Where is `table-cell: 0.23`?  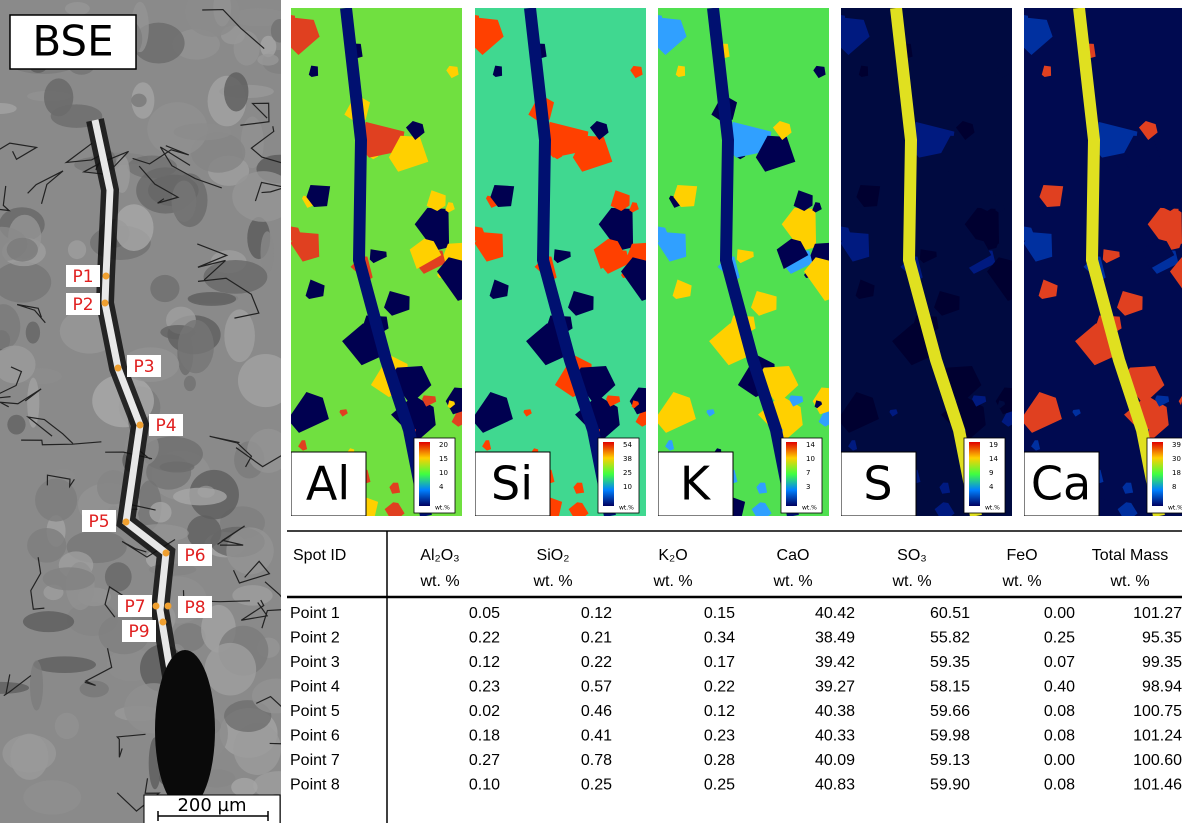
table-cell: 0.23 is located at coordinates (719, 736).